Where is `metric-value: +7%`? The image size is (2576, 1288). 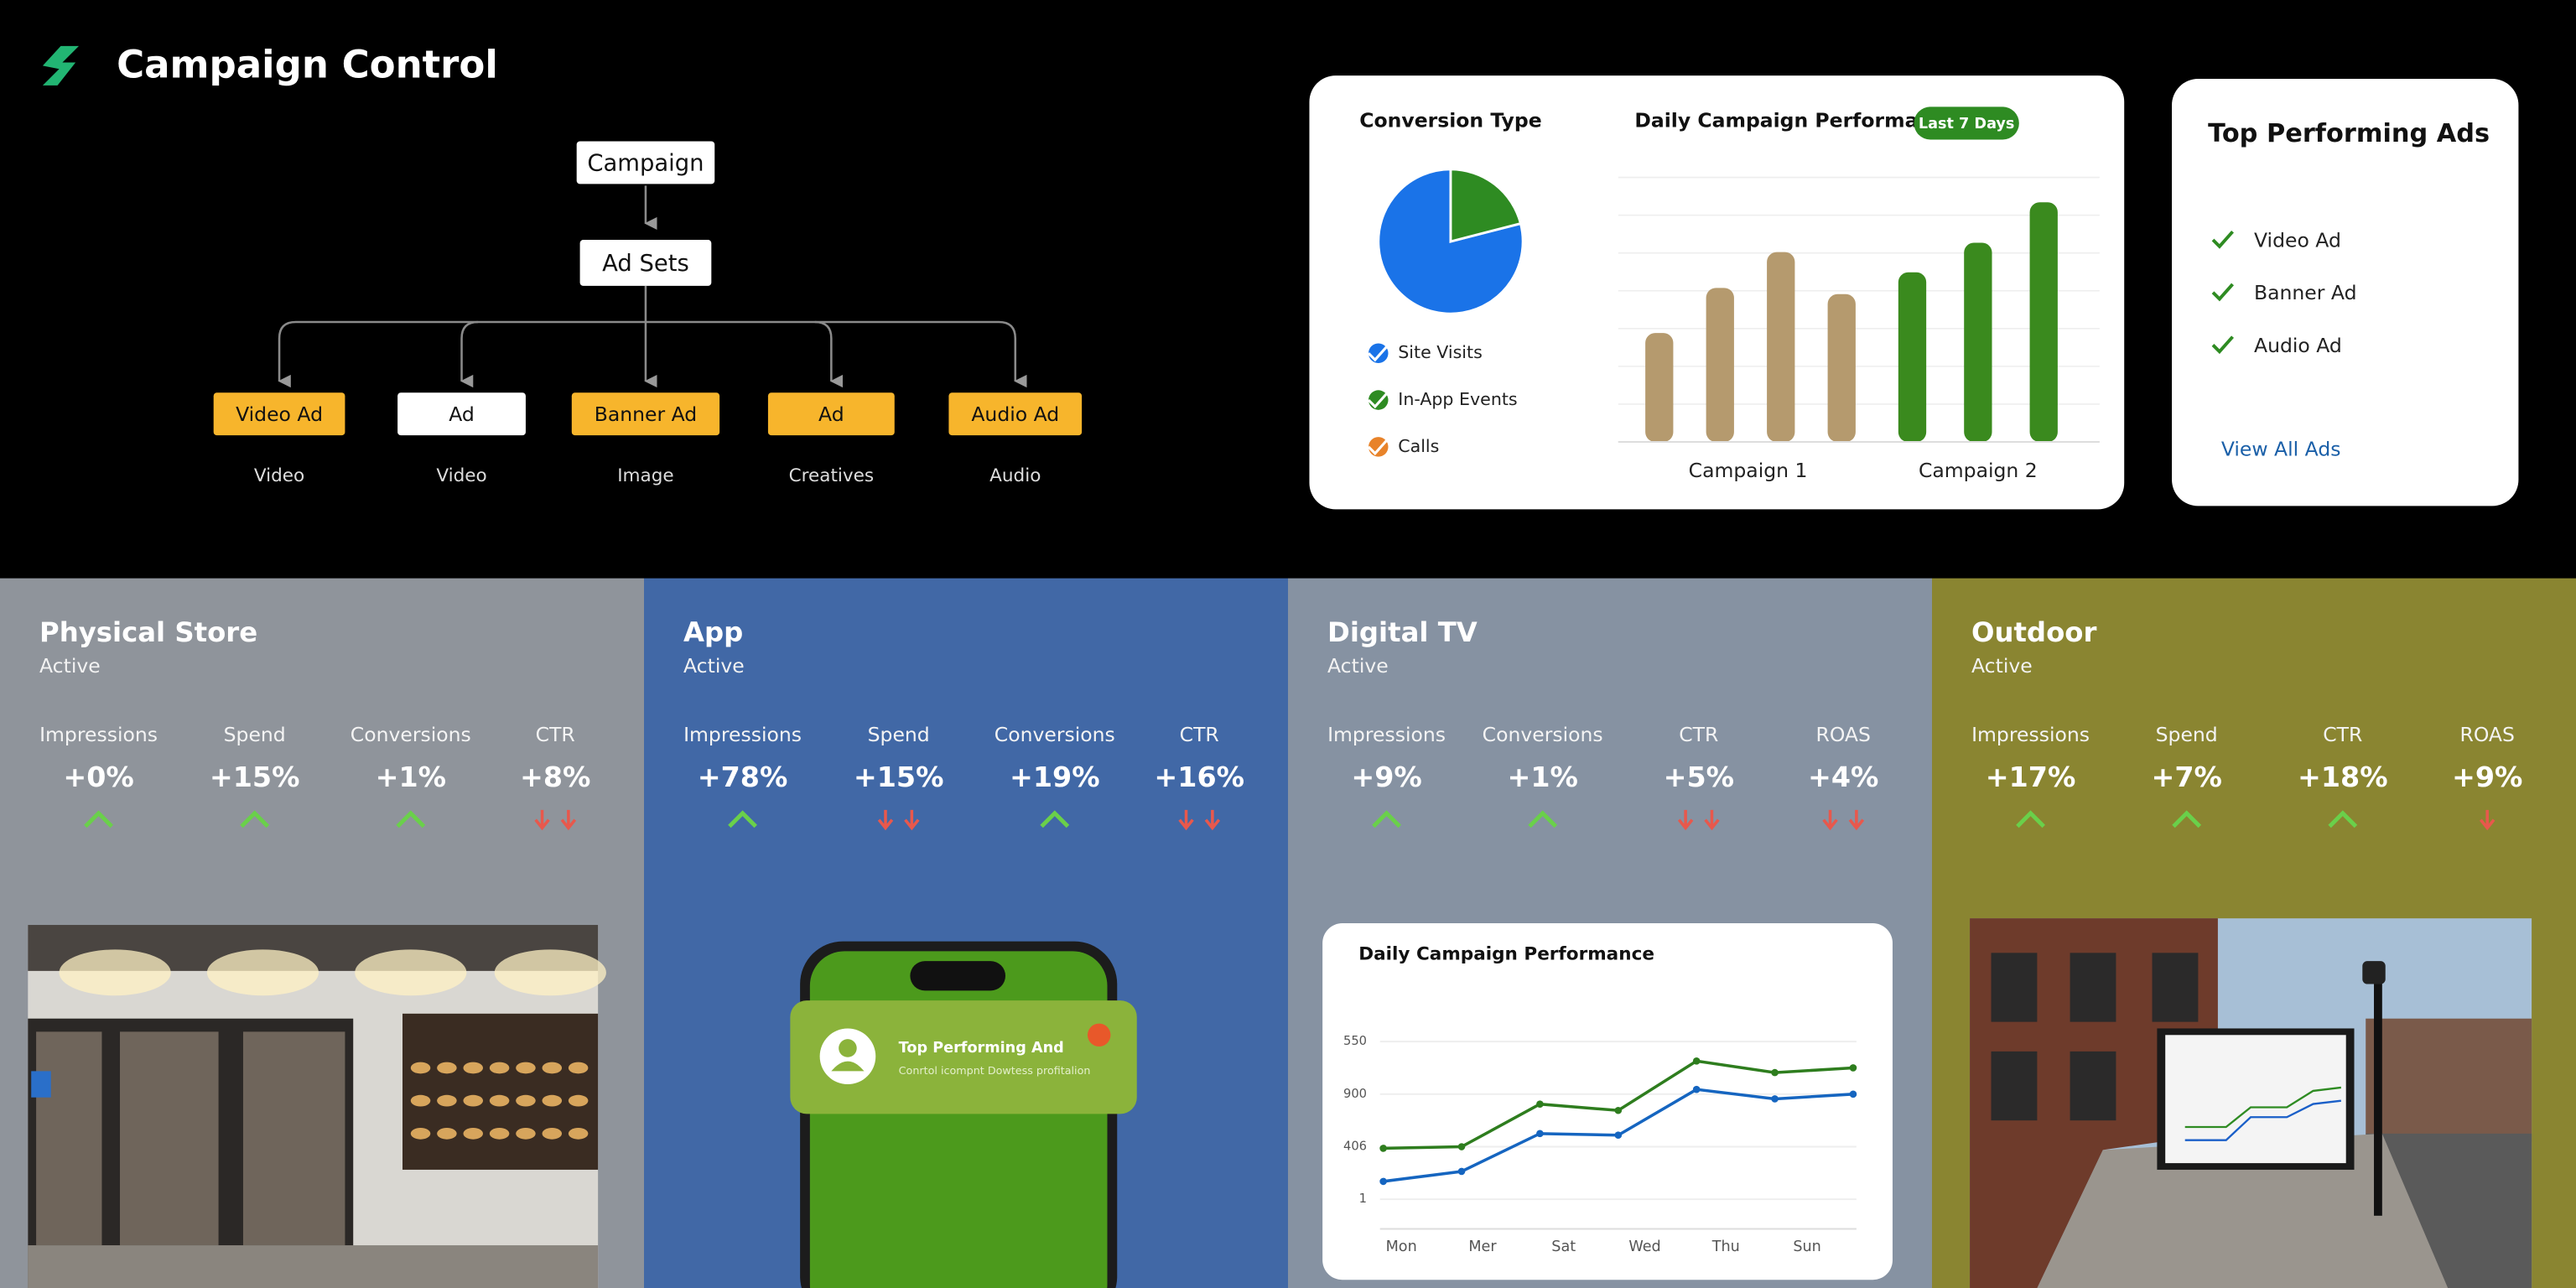
metric-value: +7% is located at coordinates (2186, 777).